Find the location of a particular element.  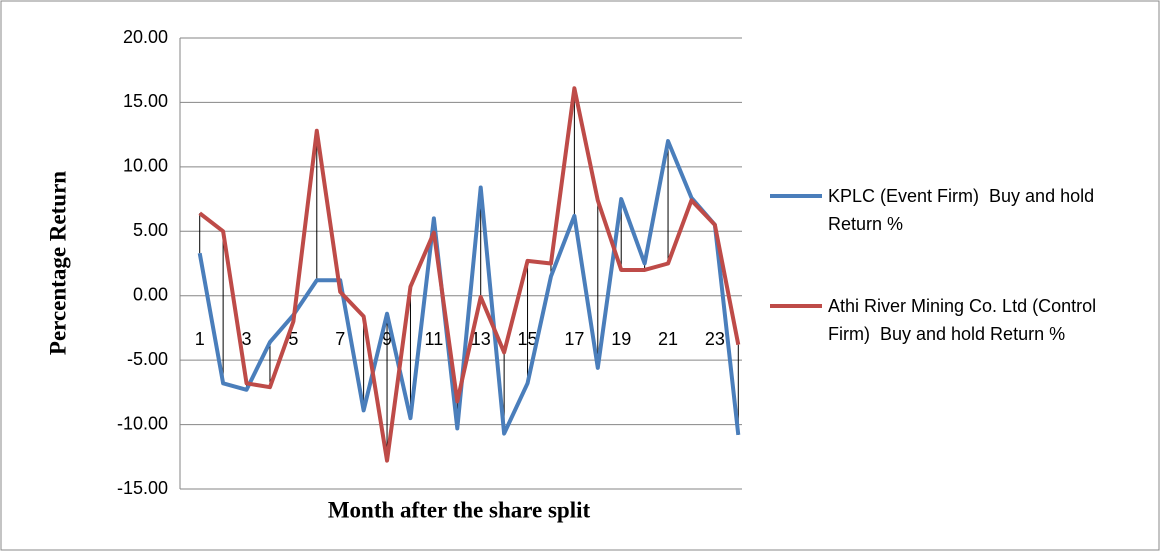

x-tick-label: 13 is located at coordinates (481, 339).